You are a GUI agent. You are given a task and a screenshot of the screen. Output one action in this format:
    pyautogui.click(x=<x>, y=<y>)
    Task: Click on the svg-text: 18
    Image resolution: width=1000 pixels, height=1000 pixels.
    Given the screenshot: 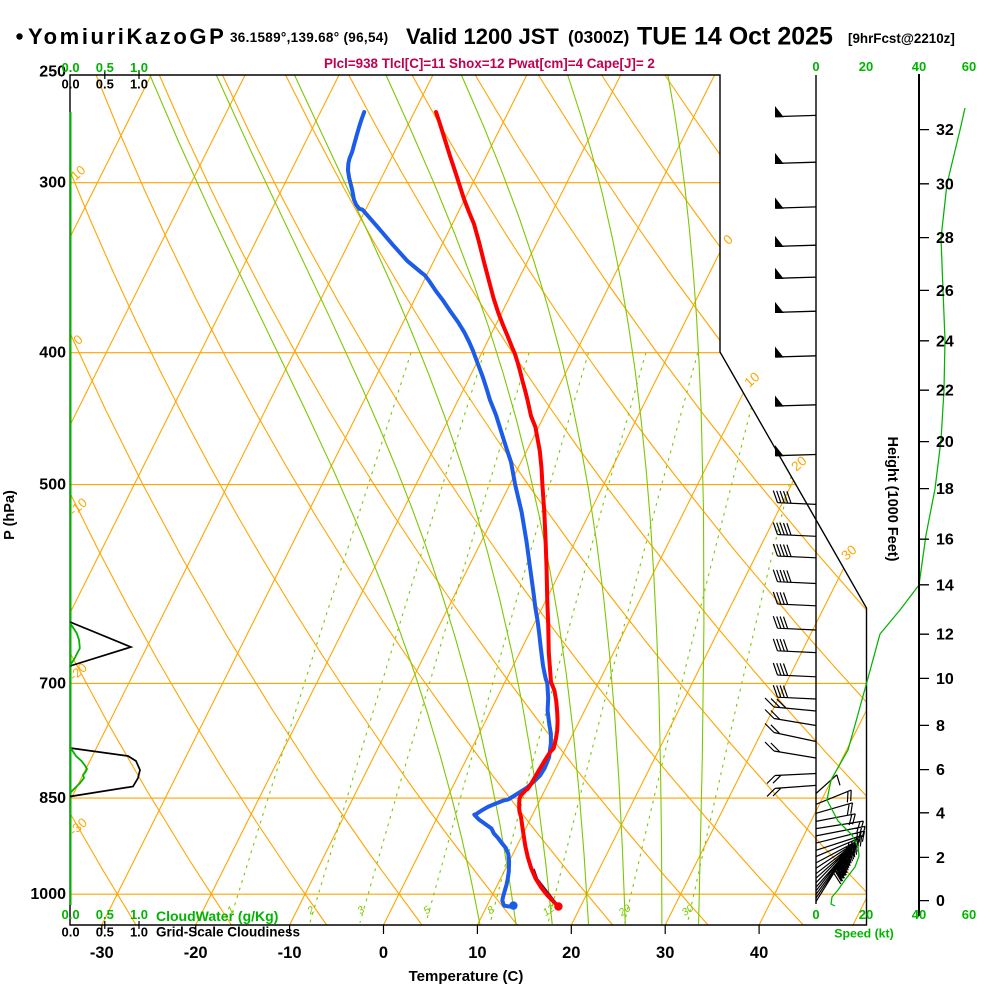 What is the action you would take?
    pyautogui.click(x=945, y=489)
    